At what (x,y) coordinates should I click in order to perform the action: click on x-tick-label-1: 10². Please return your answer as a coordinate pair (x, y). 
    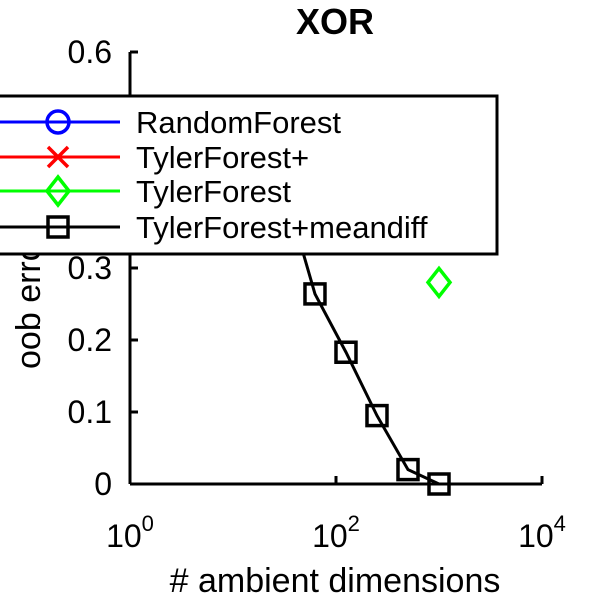
    Looking at the image, I should click on (336, 532).